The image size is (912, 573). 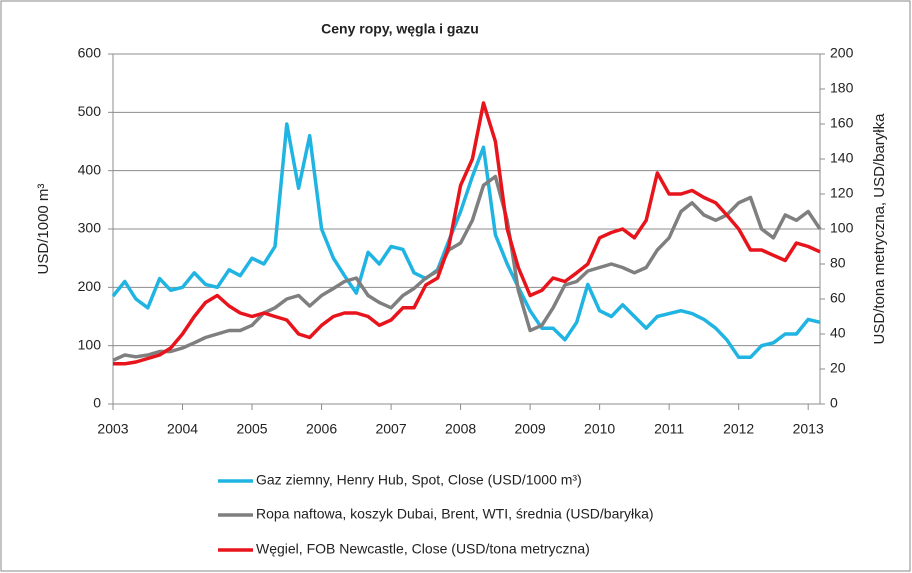 I want to click on x-tick-label: 2008, so click(x=460, y=429).